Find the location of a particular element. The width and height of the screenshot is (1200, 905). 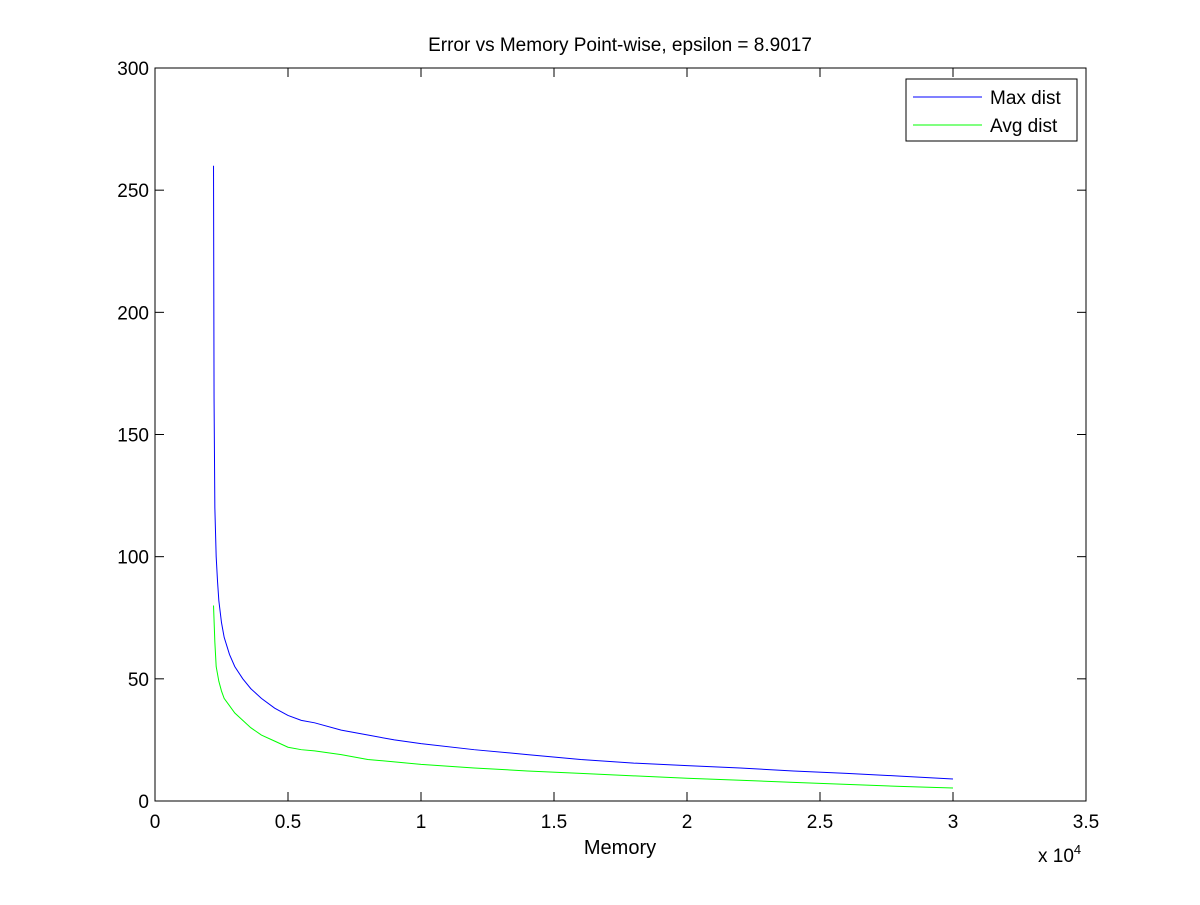

x-tick-label: 0.5 is located at coordinates (288, 822).